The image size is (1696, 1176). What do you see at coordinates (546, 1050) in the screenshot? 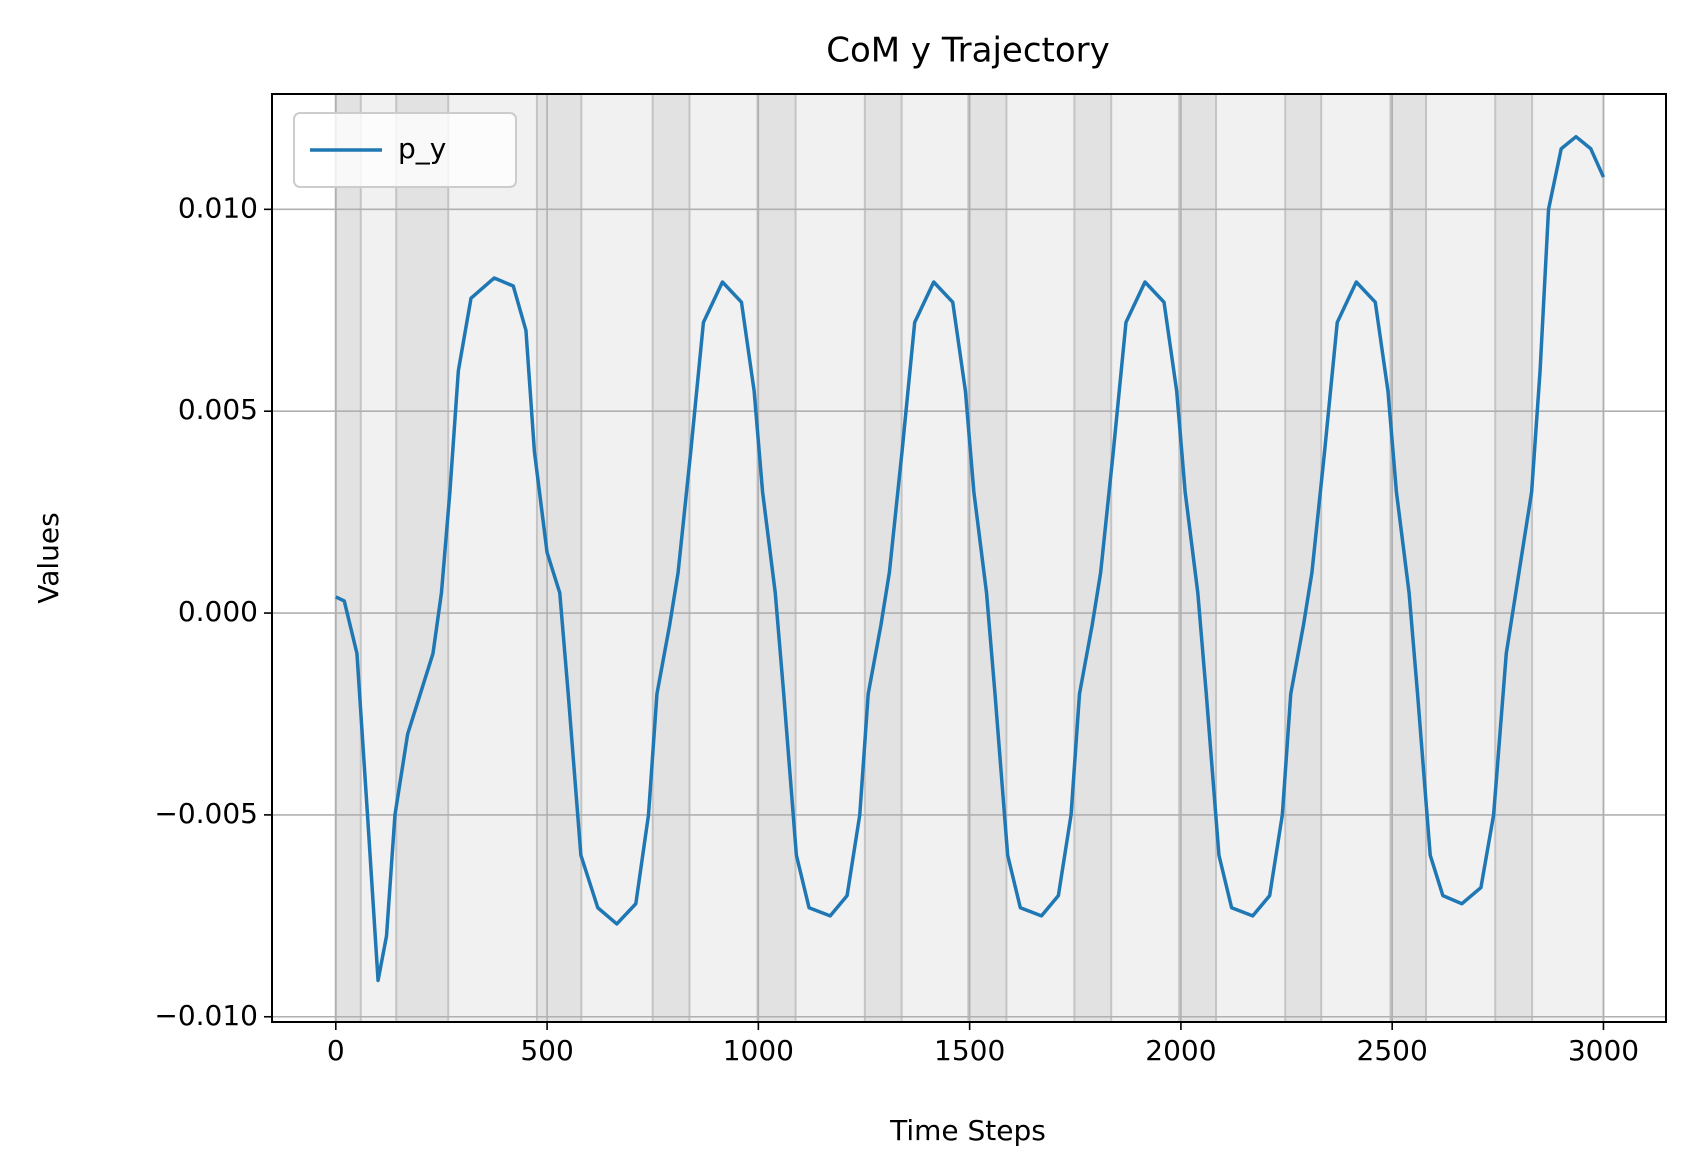
I see `x-tick-label: 500` at bounding box center [546, 1050].